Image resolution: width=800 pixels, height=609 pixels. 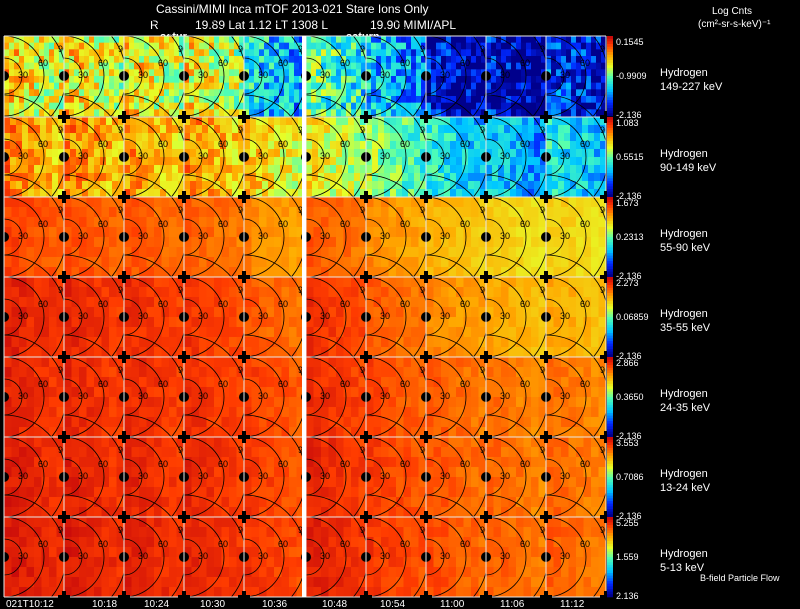 What do you see at coordinates (261, 25) in the screenshot?
I see `title-position-info: 19.89 Lat 1.12 LT 1308 L` at bounding box center [261, 25].